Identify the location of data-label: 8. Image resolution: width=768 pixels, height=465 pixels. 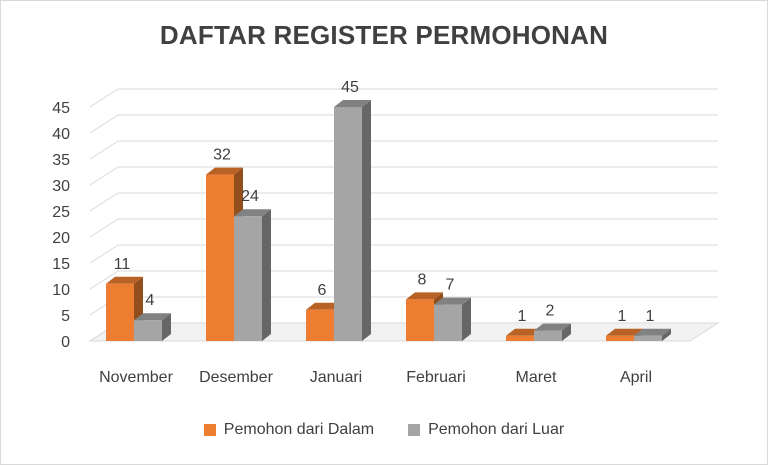
(422, 279).